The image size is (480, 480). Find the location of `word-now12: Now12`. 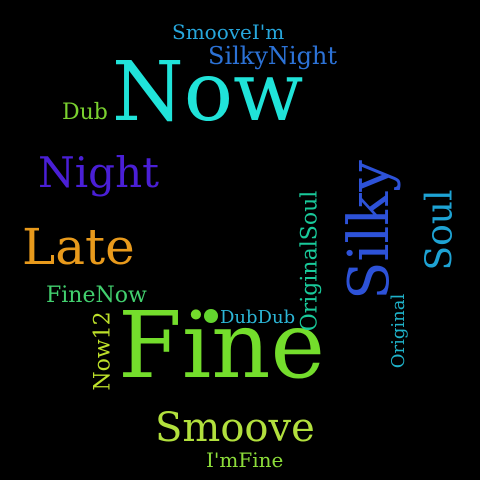

word-now12: Now12 is located at coordinates (103, 351).